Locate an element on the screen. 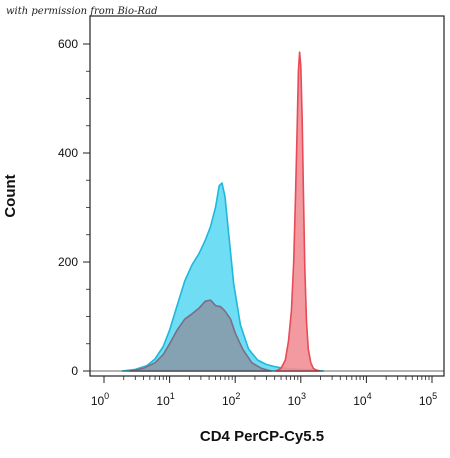  series-area-gray is located at coordinates (200, 335).